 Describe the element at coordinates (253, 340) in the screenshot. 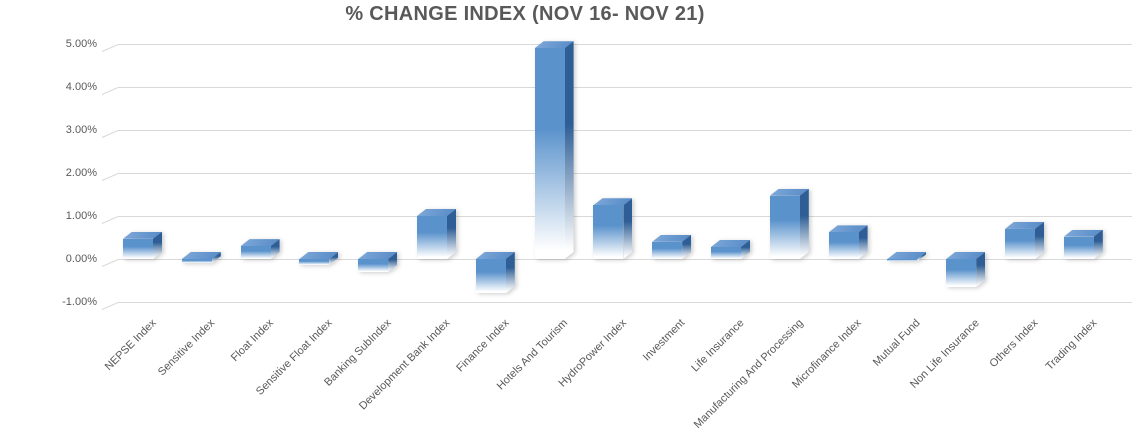

I see `x-axis-label-float-index: Float Index` at that location.